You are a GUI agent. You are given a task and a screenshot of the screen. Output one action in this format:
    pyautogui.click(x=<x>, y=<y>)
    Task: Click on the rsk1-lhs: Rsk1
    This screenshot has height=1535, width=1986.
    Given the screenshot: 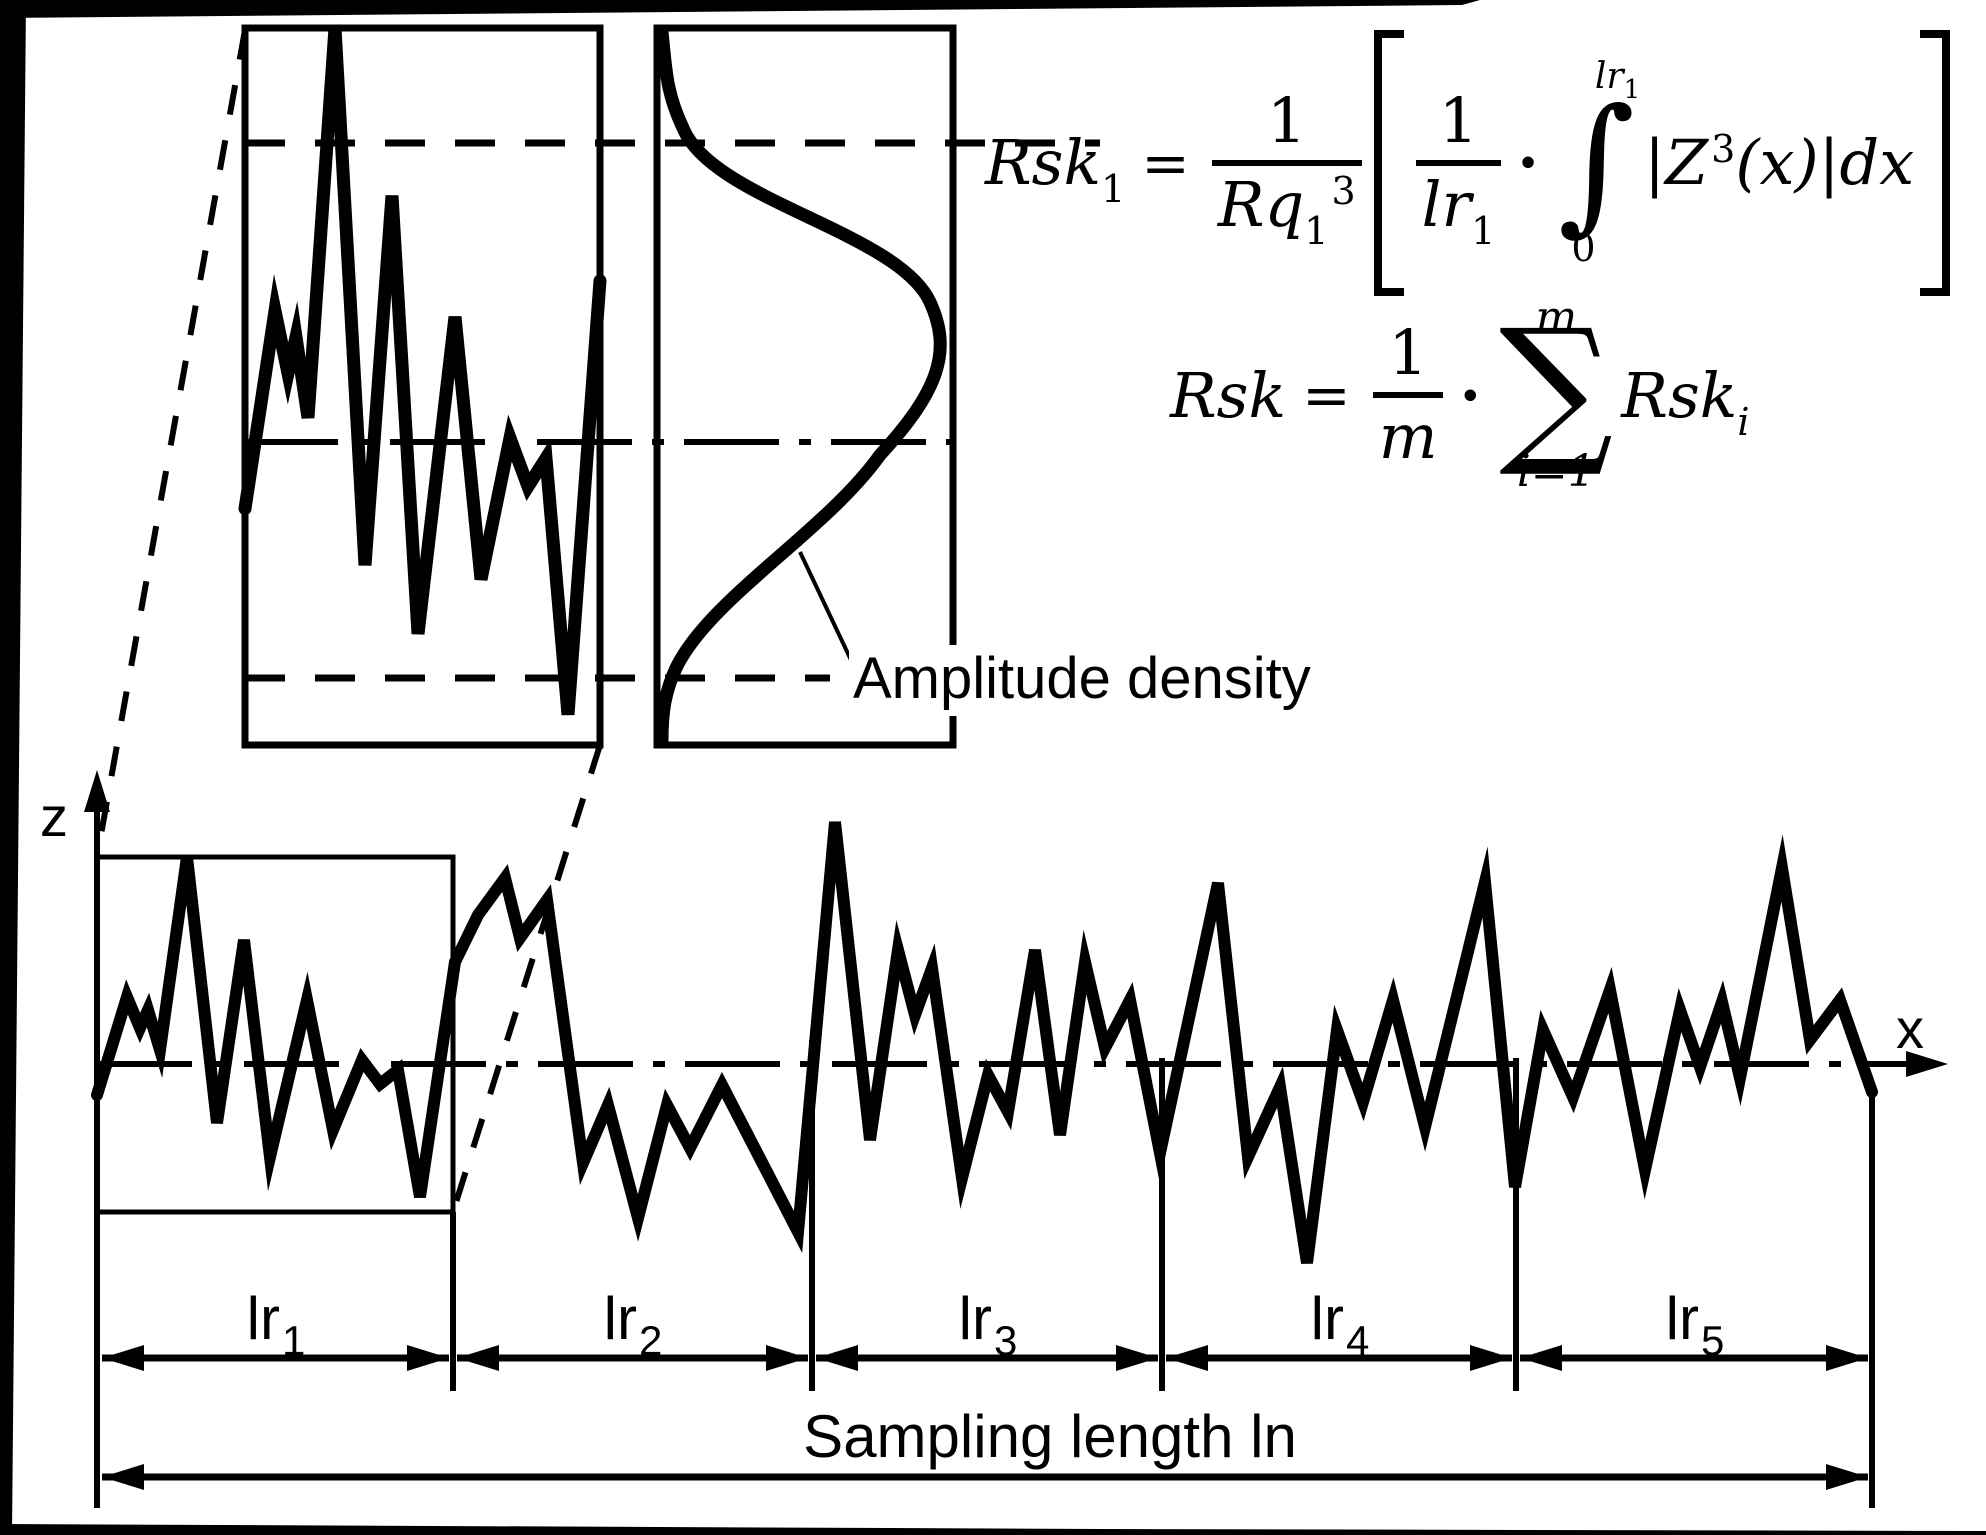 What is the action you would take?
    pyautogui.click(x=1055, y=168)
    